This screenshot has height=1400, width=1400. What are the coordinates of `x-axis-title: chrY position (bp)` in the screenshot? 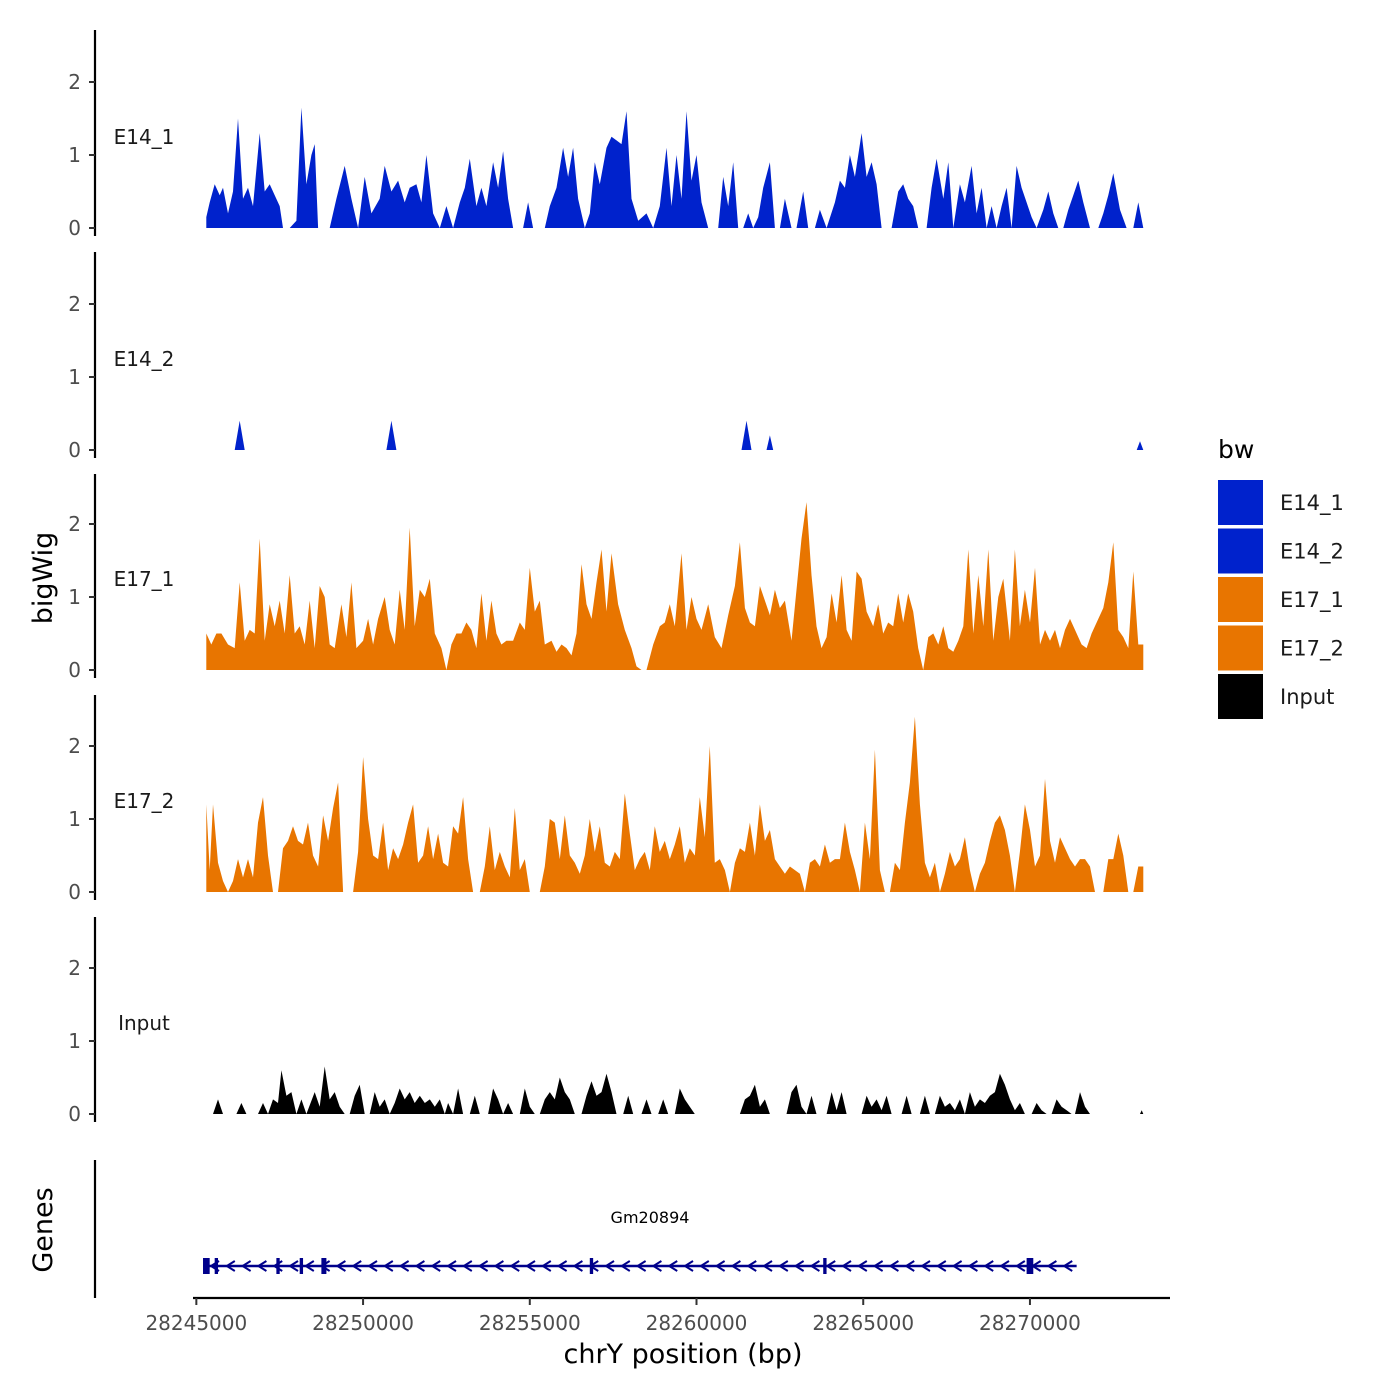 It's located at (682, 1354).